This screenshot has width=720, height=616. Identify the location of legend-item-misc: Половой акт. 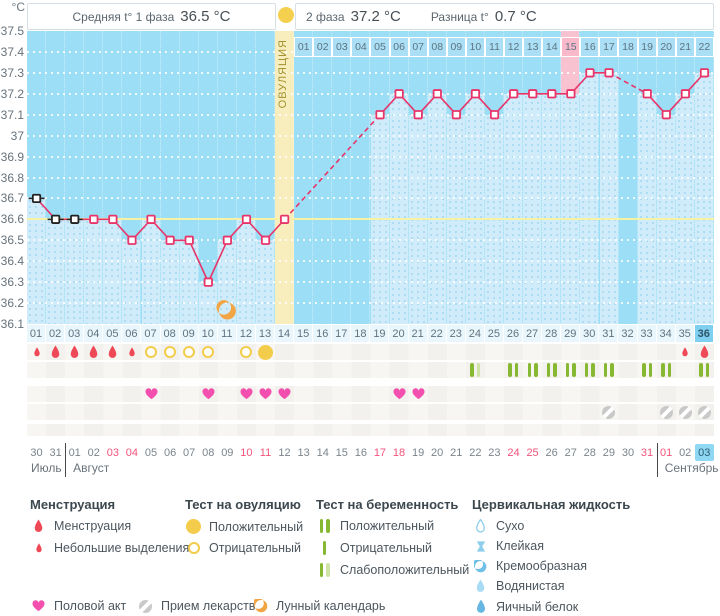
(78, 606).